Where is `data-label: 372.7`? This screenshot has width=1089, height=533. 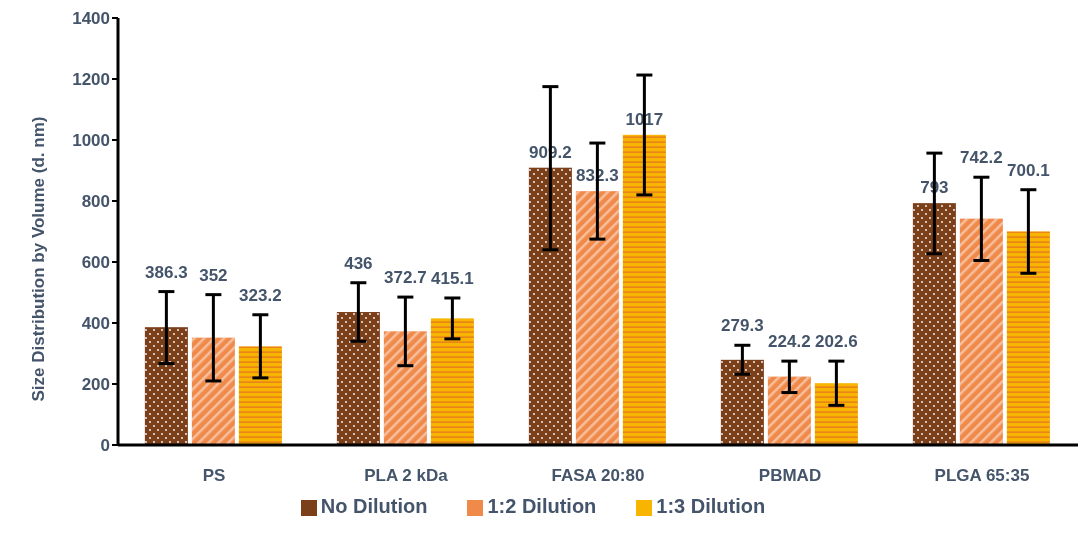
data-label: 372.7 is located at coordinates (405, 278).